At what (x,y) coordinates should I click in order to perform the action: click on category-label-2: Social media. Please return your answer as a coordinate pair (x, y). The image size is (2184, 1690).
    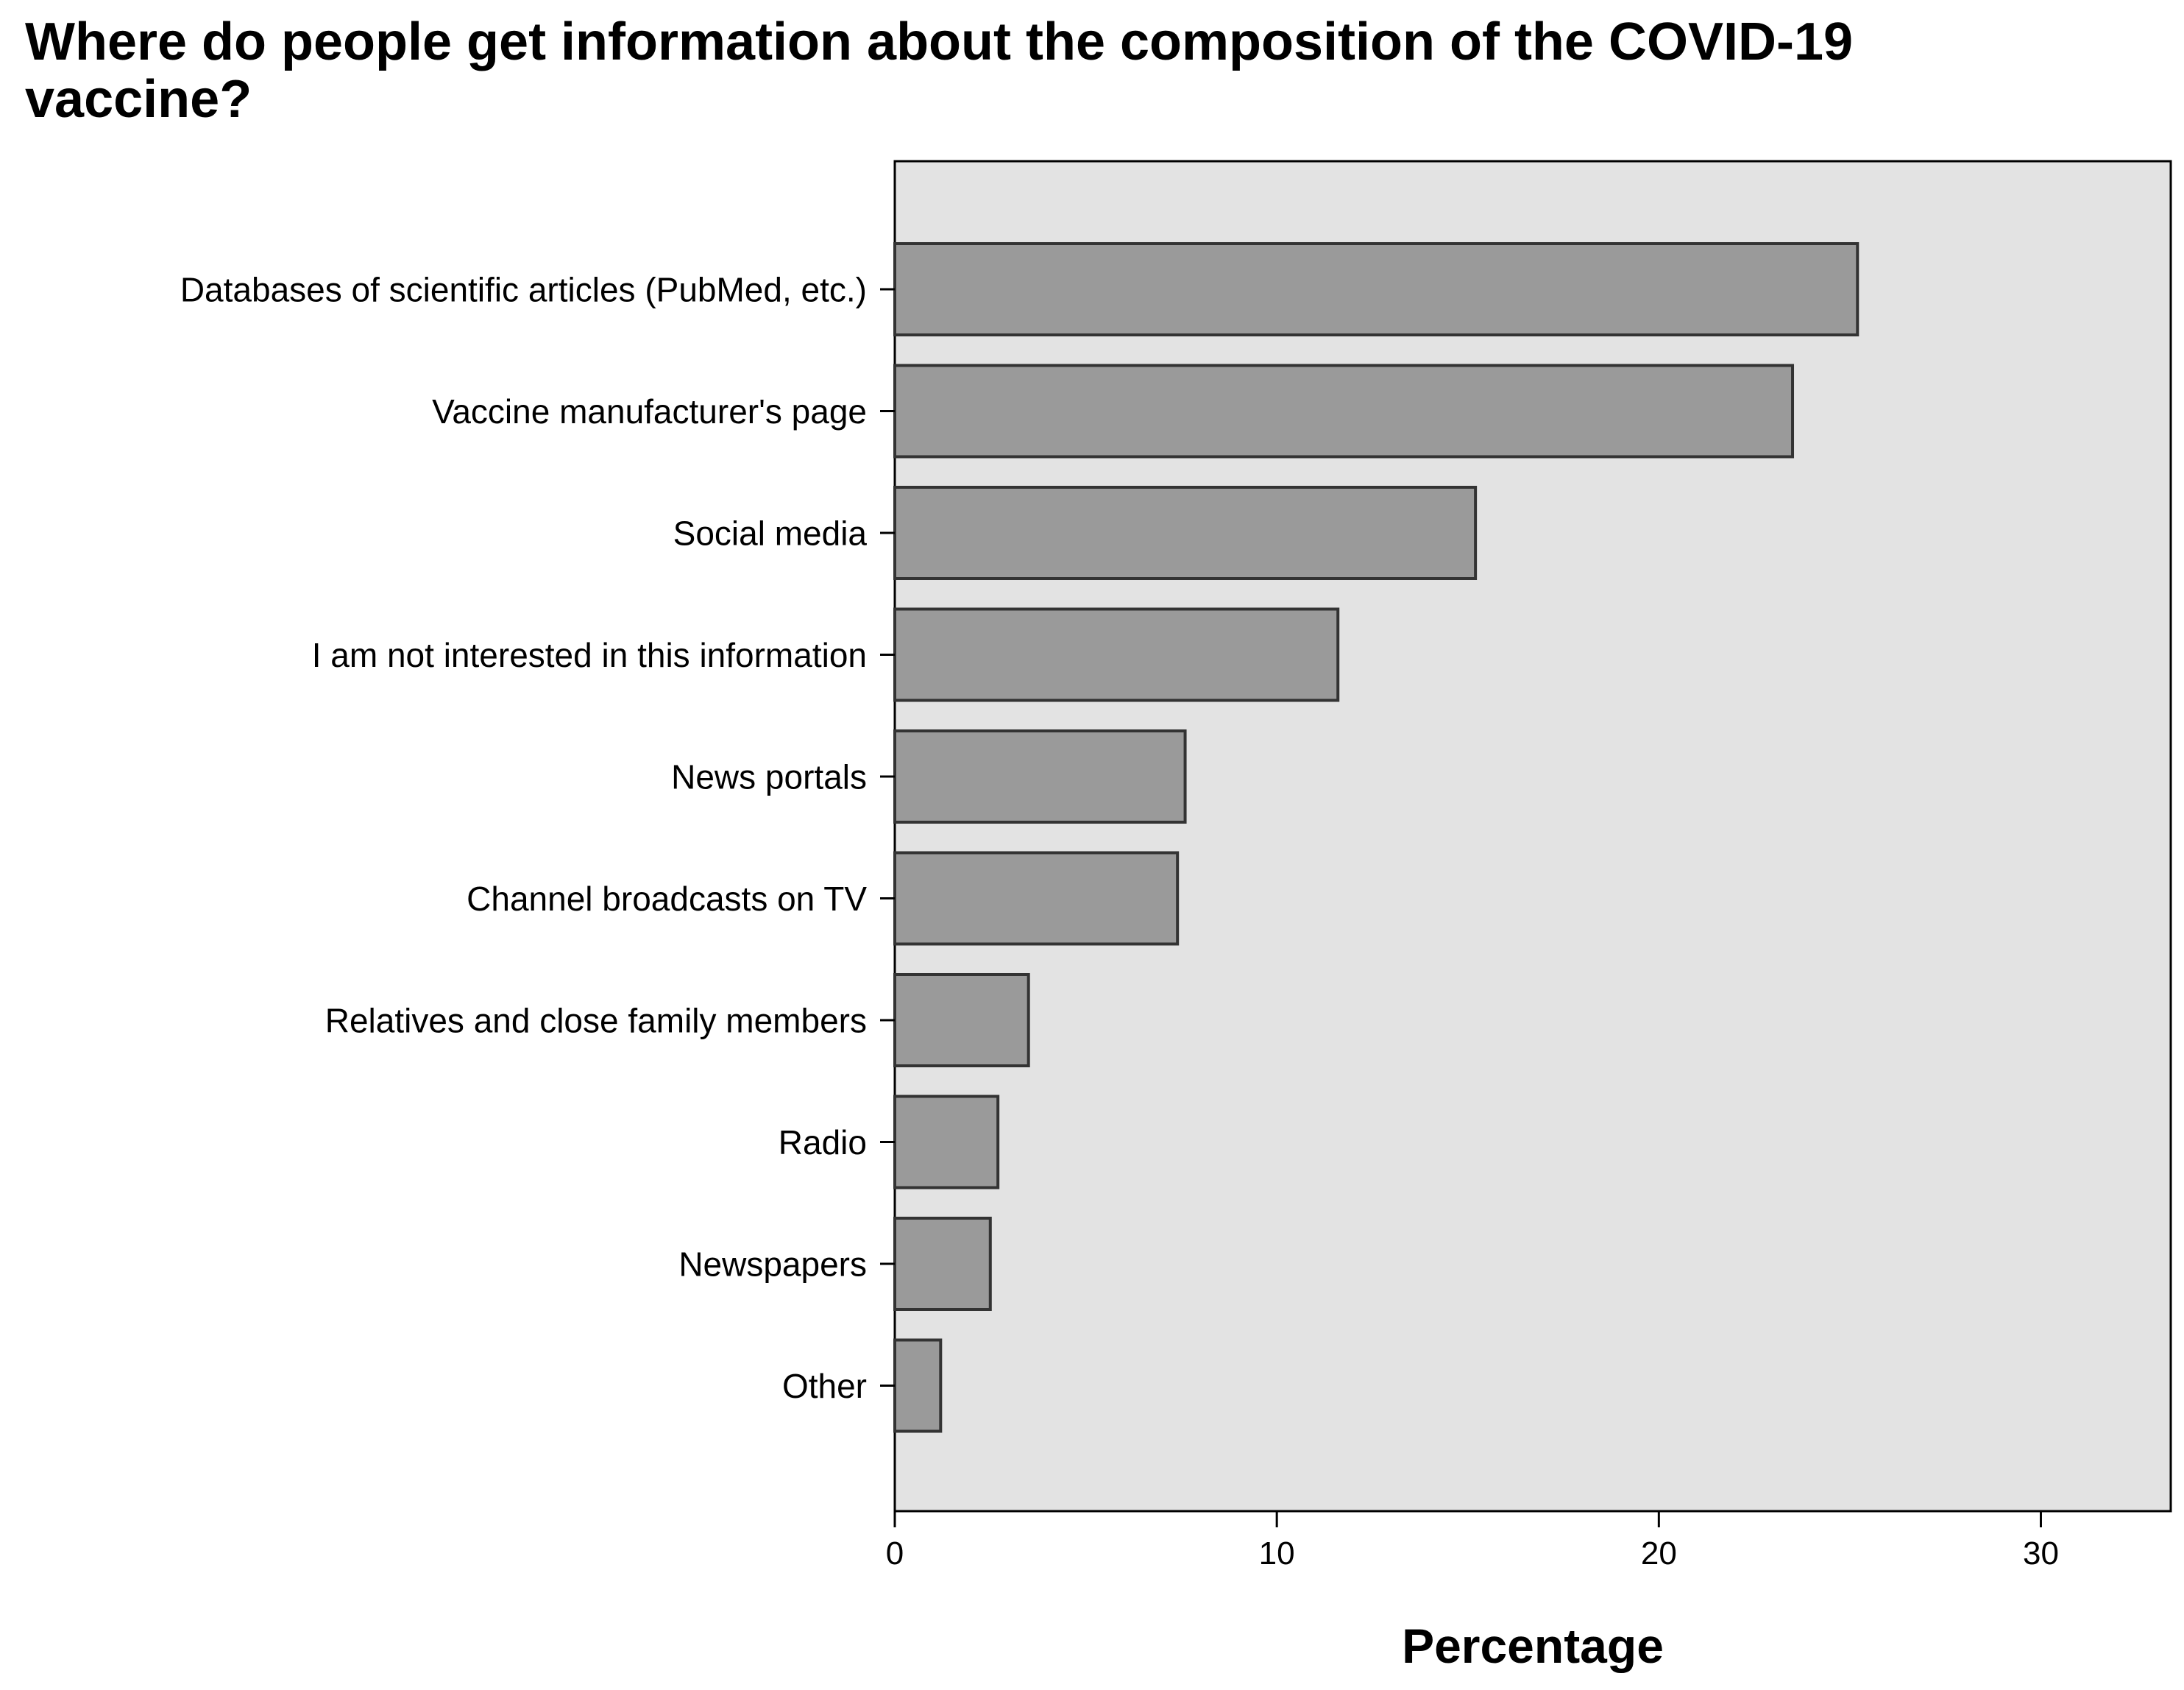
    Looking at the image, I should click on (770, 534).